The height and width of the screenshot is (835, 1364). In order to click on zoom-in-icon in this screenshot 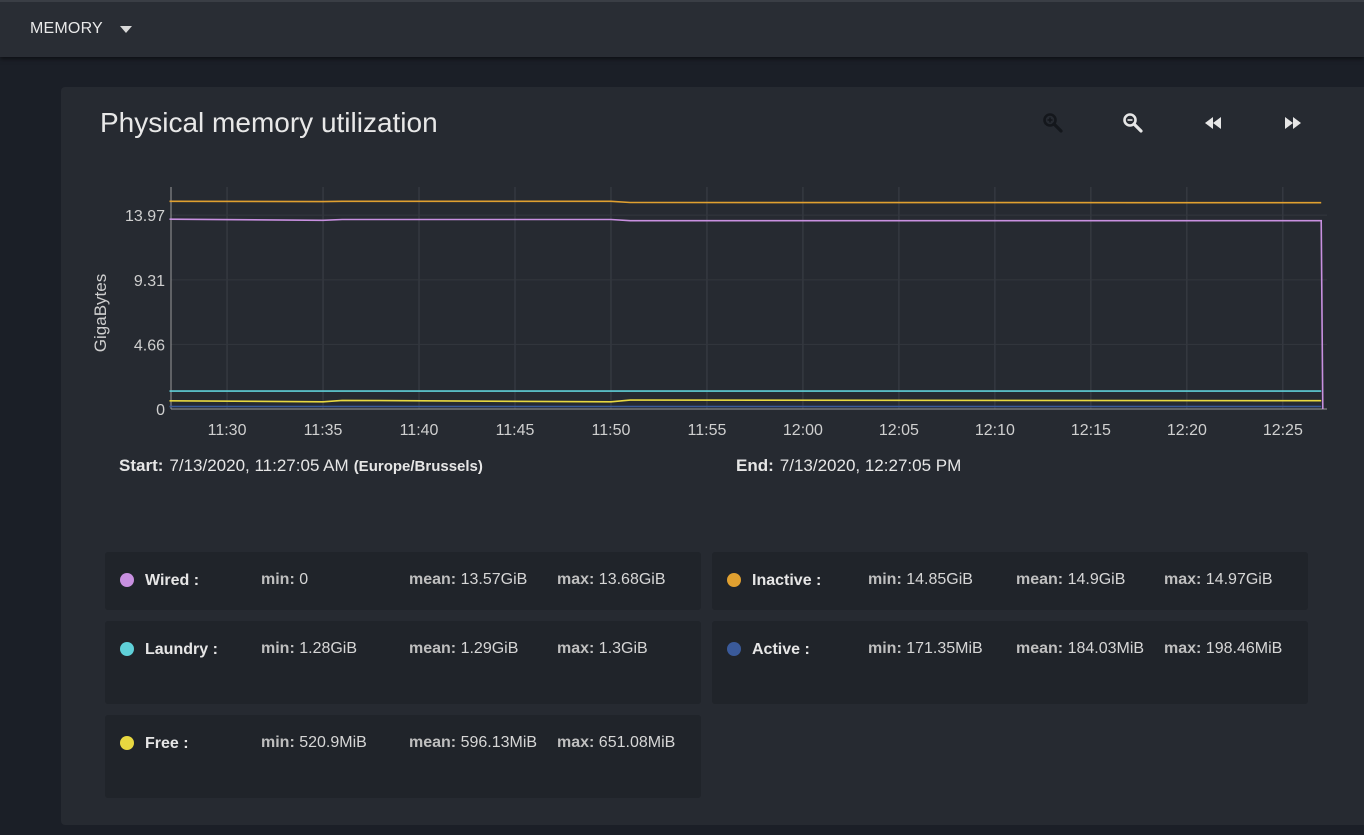, I will do `click(1053, 123)`.